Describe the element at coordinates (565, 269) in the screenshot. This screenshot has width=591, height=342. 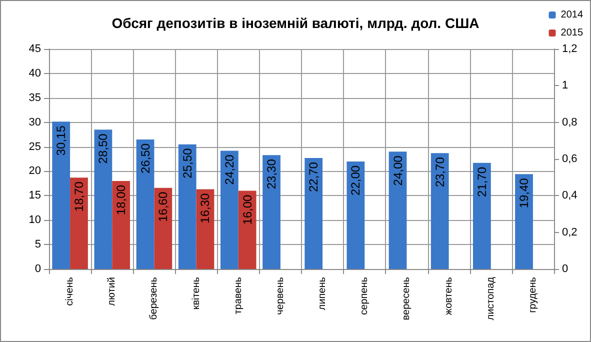
I see `y2-tick-label: 0` at that location.